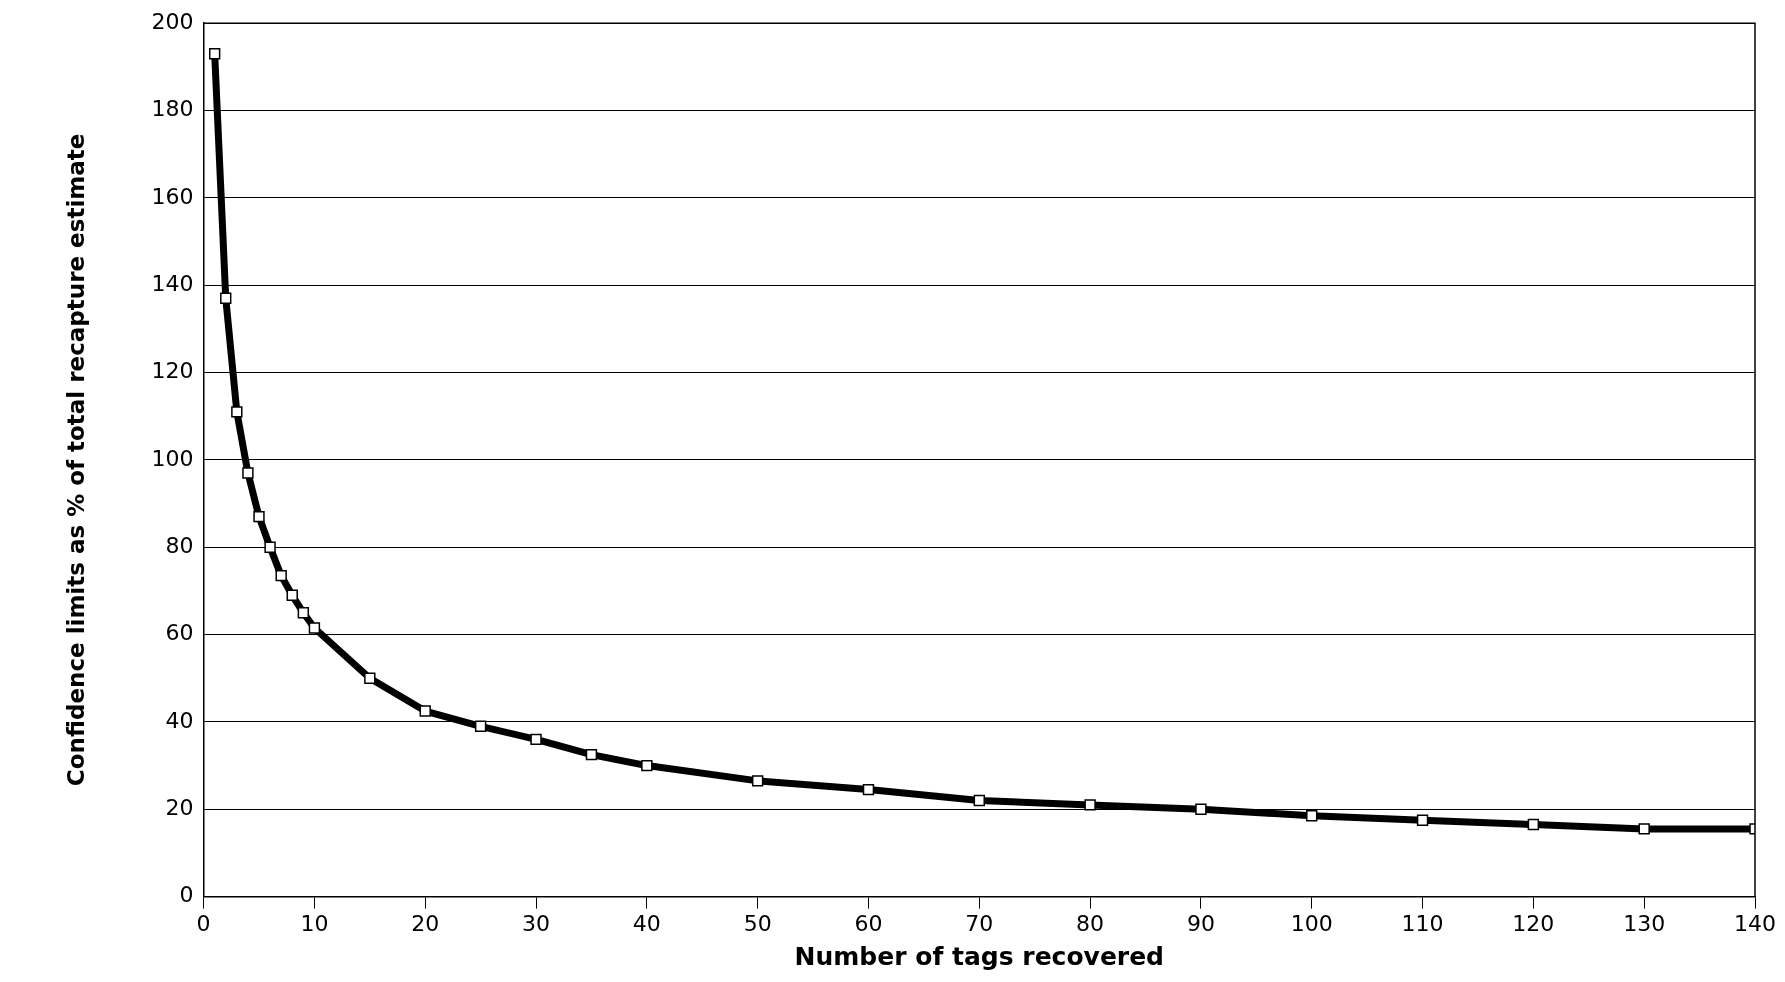 This screenshot has height=982, width=1785. I want to click on x-tick-label: 120, so click(1533, 923).